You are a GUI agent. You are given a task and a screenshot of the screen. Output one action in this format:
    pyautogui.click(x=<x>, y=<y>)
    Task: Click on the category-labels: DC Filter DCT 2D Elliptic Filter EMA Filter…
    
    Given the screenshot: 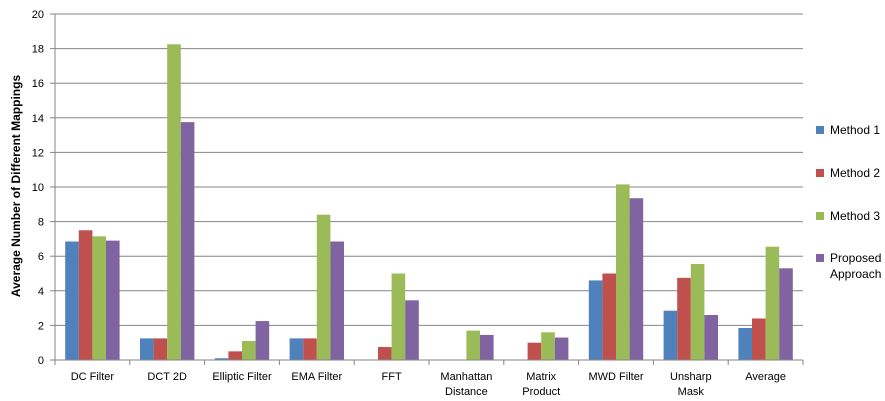 What is the action you would take?
    pyautogui.click(x=428, y=384)
    